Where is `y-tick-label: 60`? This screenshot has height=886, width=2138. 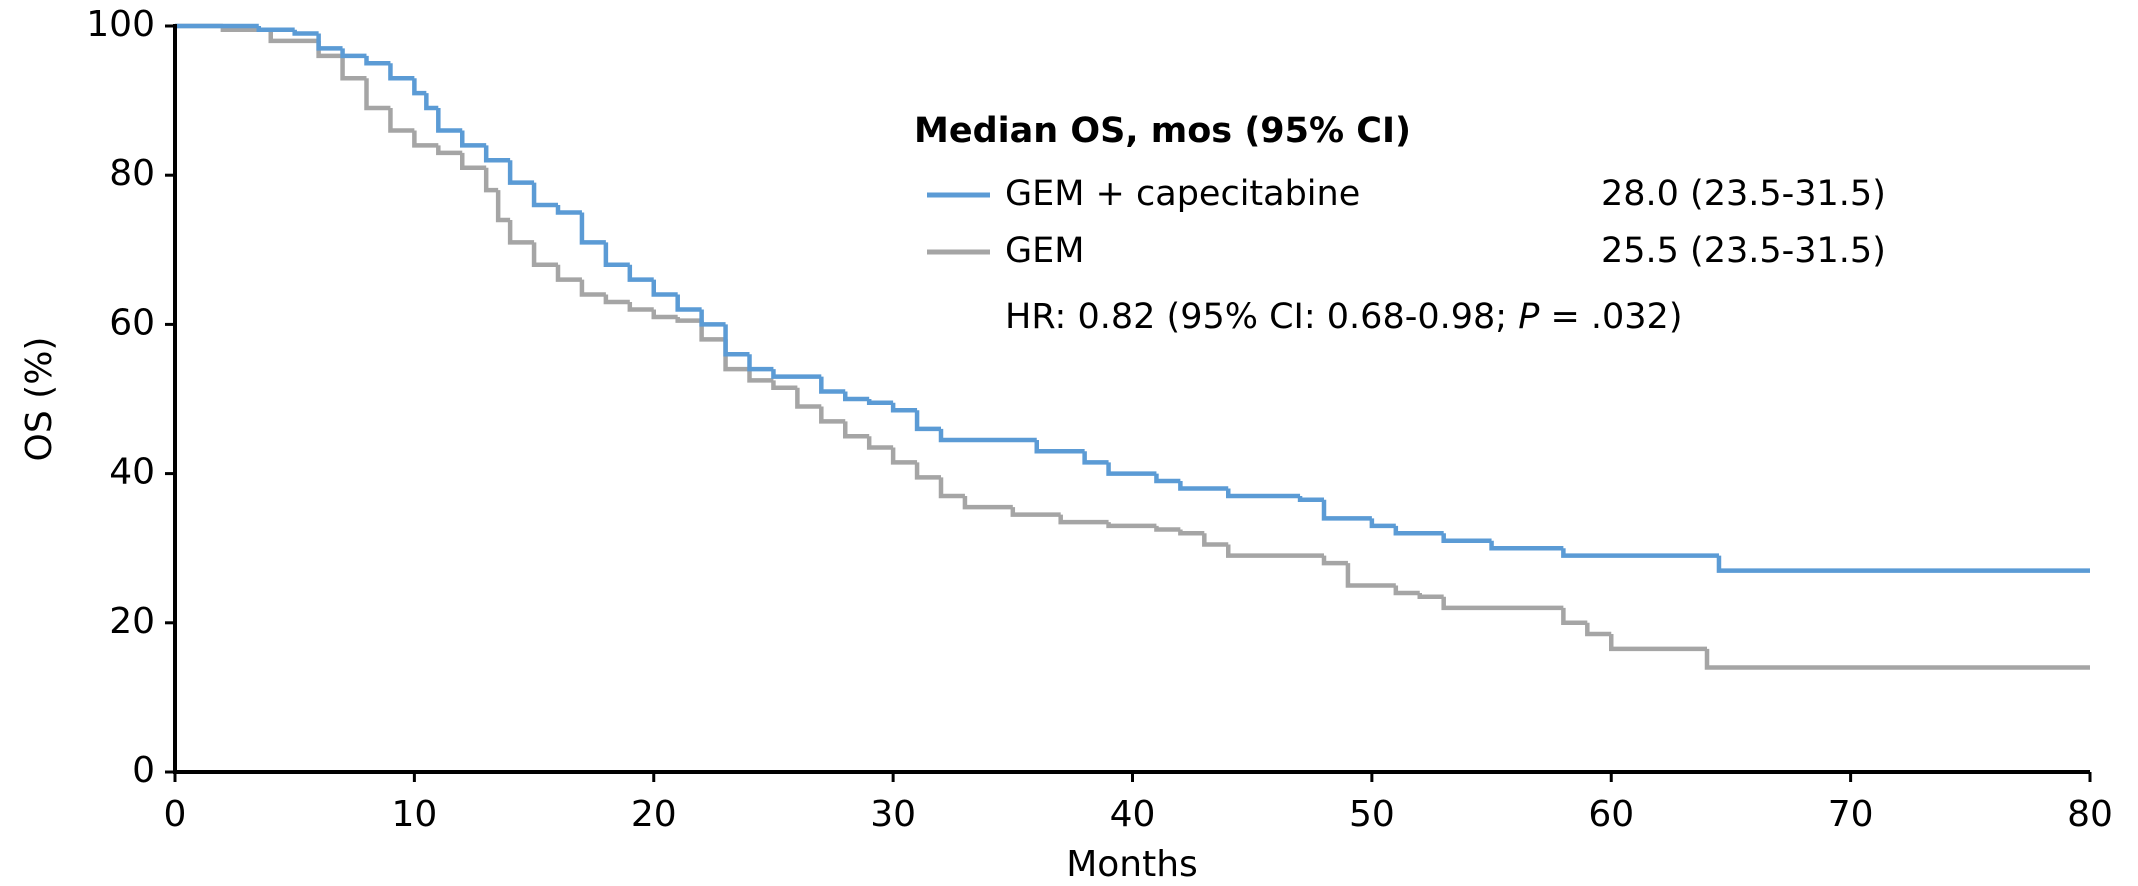 y-tick-label: 60 is located at coordinates (132, 322).